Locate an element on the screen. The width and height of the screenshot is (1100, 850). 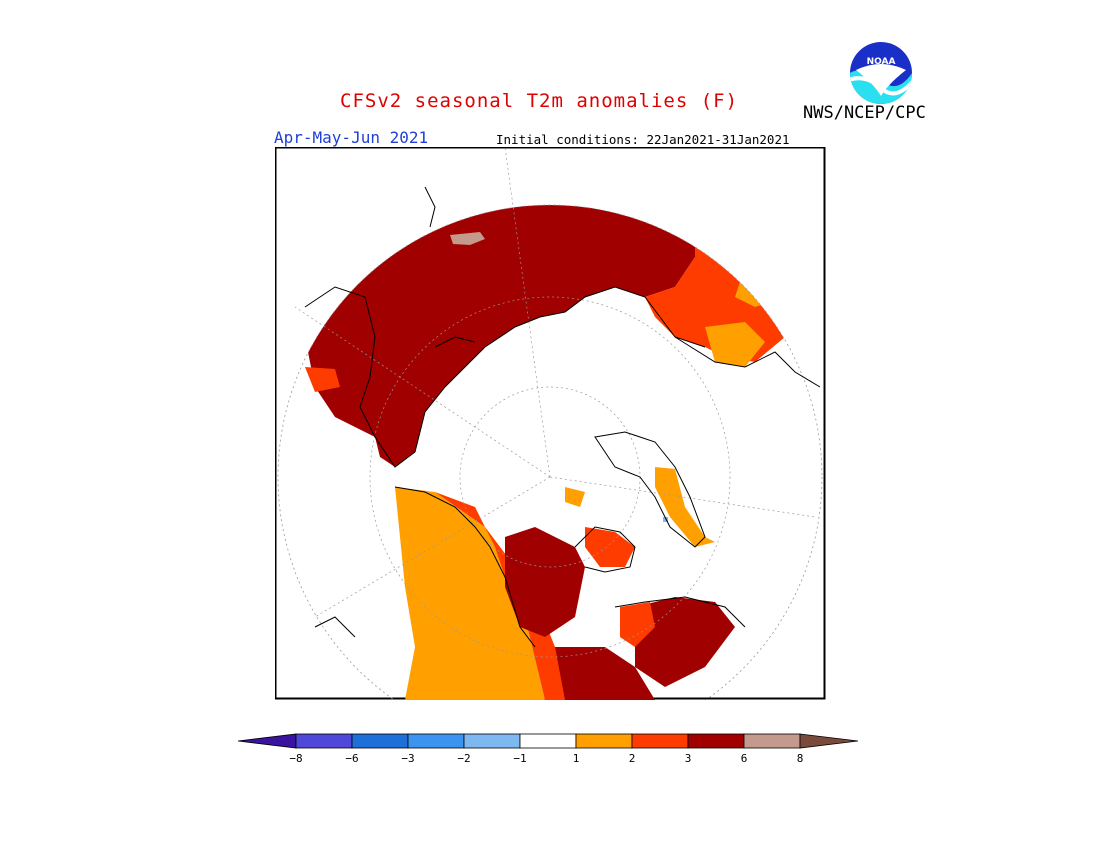
anomaly-region-labrador-red is located at coordinates (637, 624).